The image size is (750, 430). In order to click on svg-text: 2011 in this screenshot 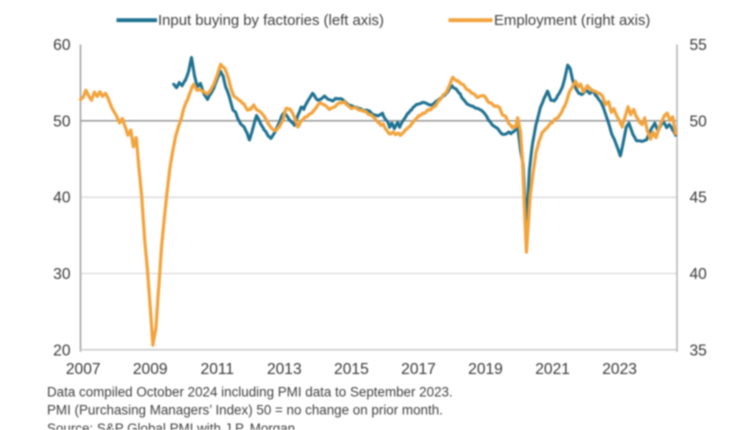, I will do `click(218, 369)`.